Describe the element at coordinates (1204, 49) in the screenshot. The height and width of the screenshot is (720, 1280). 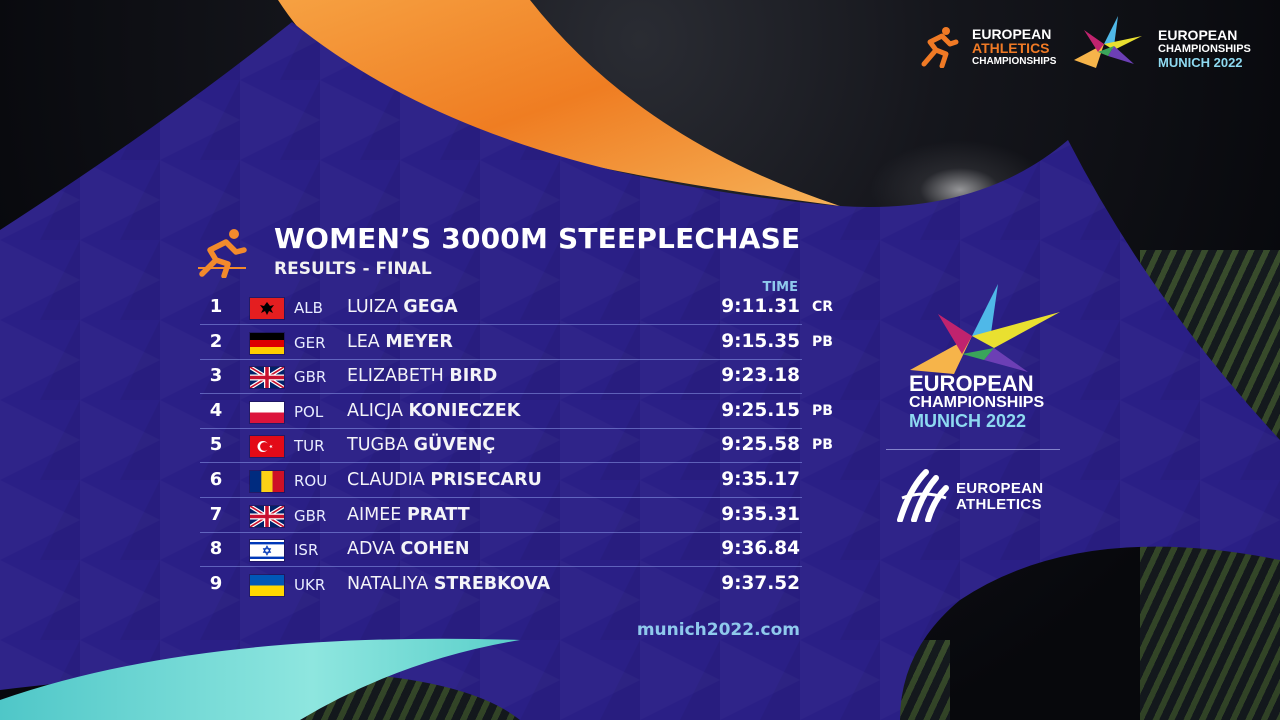
I see `ec-logo-line-2: CHAMPIONSHIPS` at that location.